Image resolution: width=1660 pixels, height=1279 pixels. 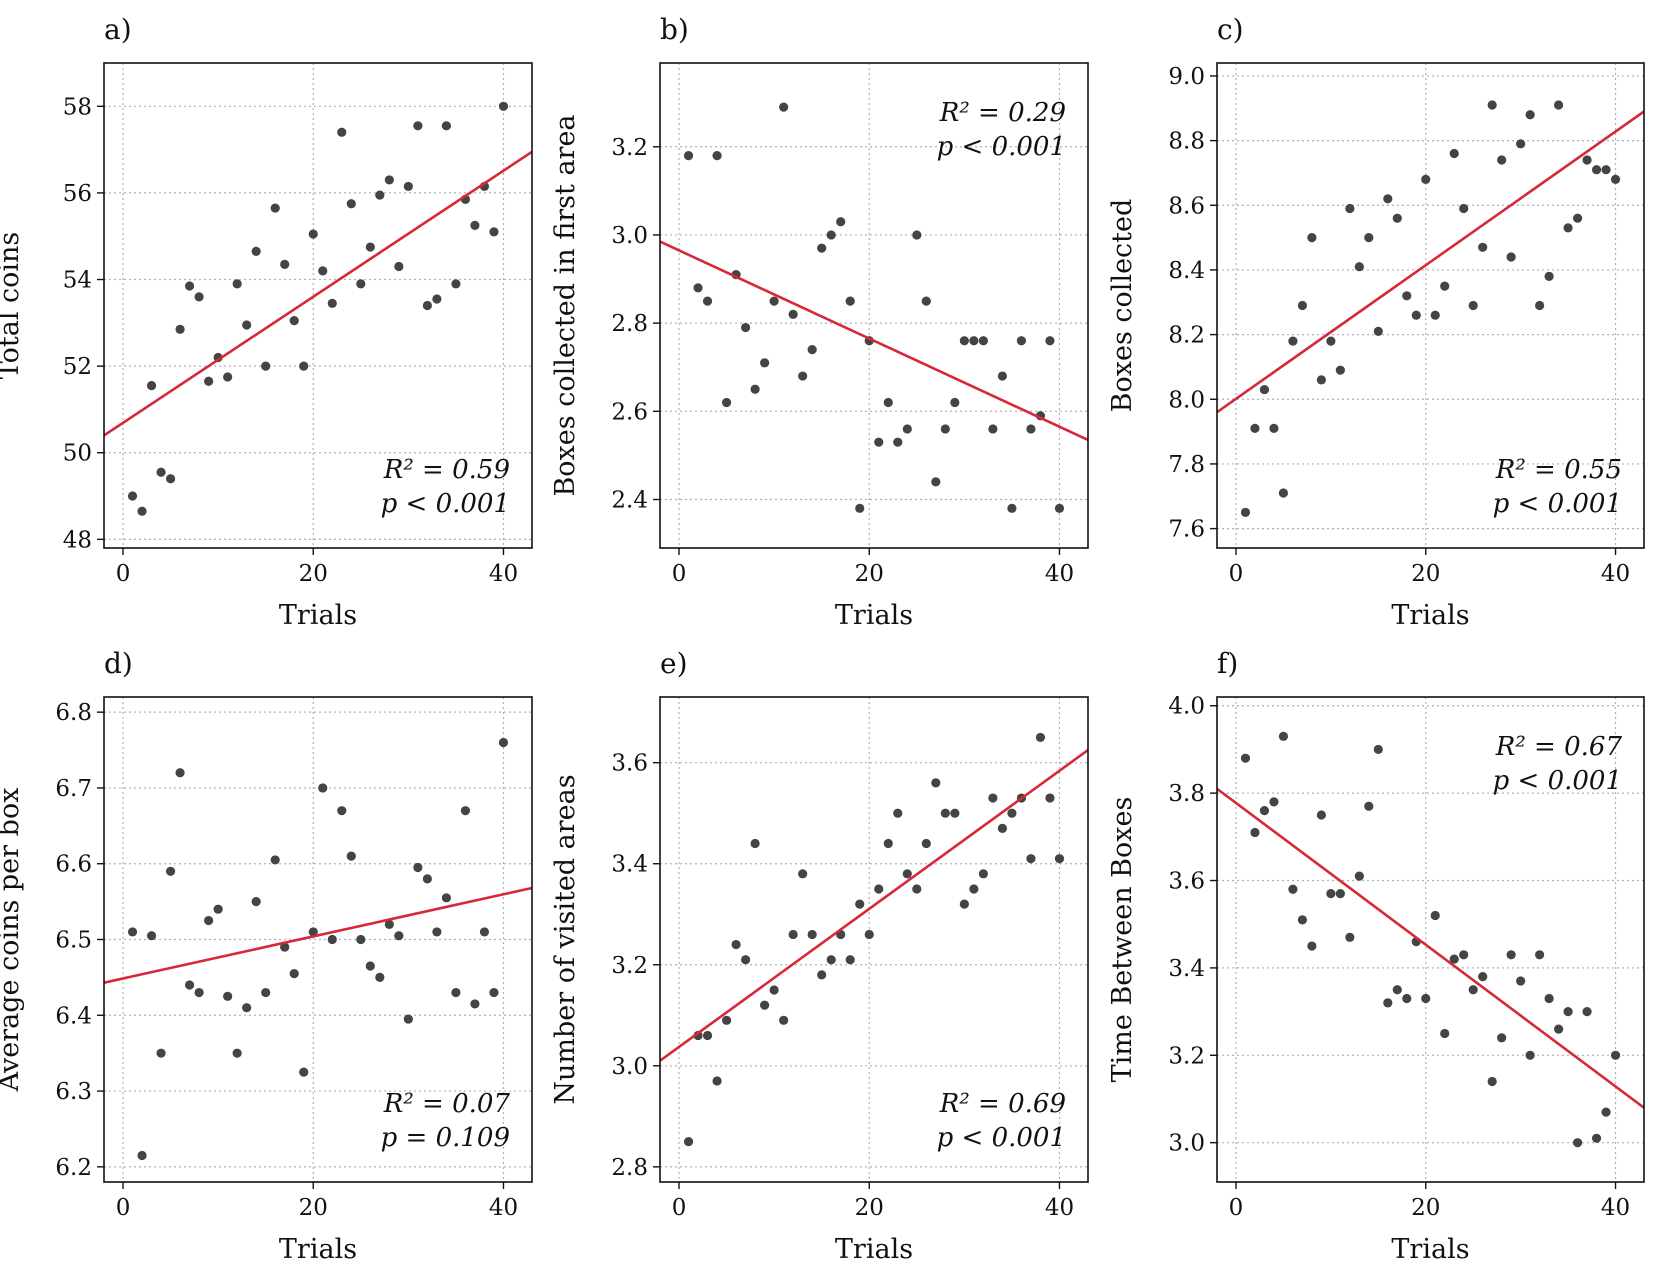 I want to click on y-tick-label: 9.0, so click(x=1186, y=77).